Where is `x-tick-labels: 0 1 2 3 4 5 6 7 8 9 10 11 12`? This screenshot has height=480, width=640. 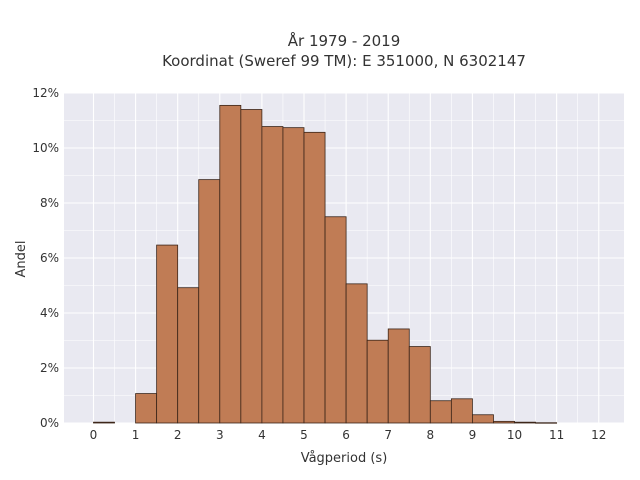 x-tick-labels: 0 1 2 3 4 5 6 7 8 9 10 11 12 is located at coordinates (348, 435).